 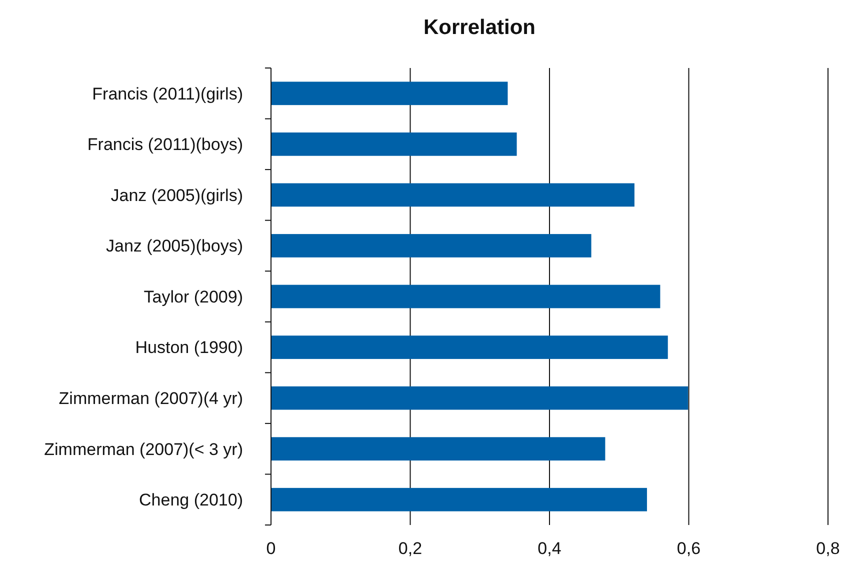 What do you see at coordinates (167, 94) in the screenshot?
I see `y-tick-label: Francis (2011)(girls)` at bounding box center [167, 94].